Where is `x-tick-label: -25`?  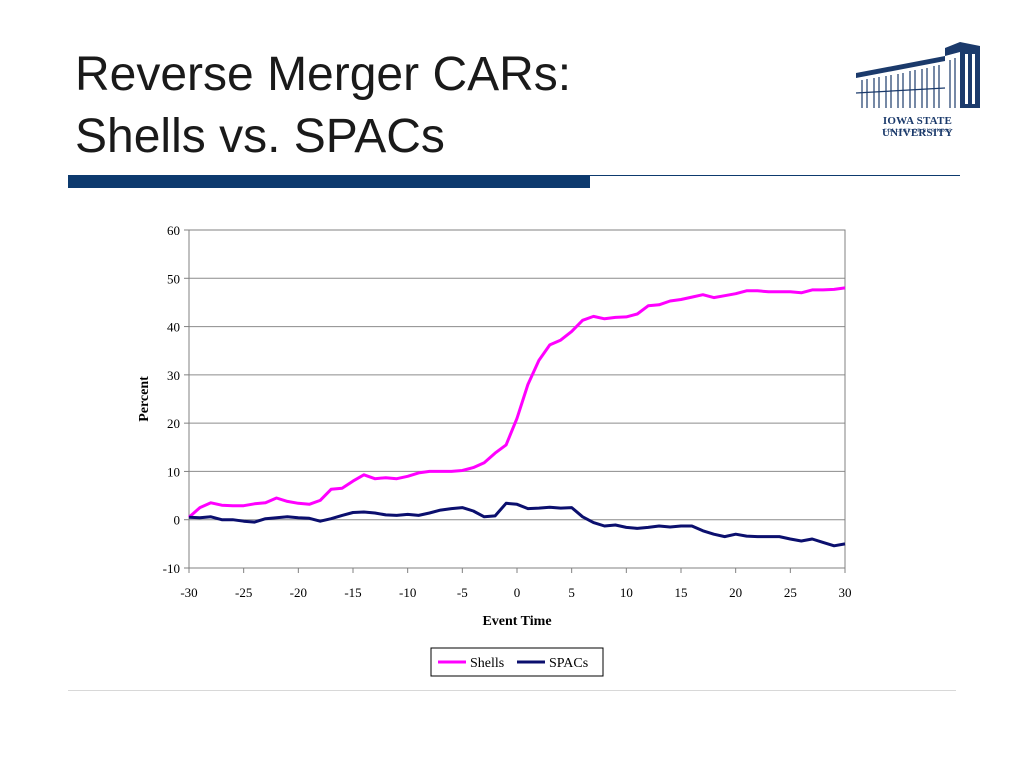 x-tick-label: -25 is located at coordinates (243, 592).